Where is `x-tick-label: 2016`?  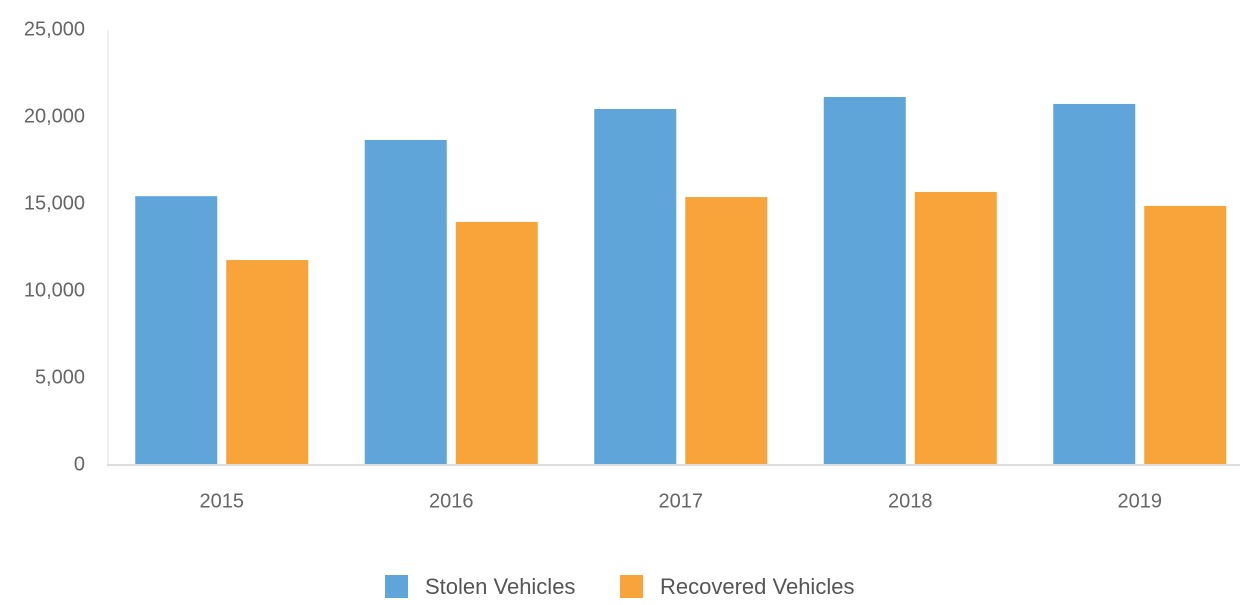 x-tick-label: 2016 is located at coordinates (451, 501).